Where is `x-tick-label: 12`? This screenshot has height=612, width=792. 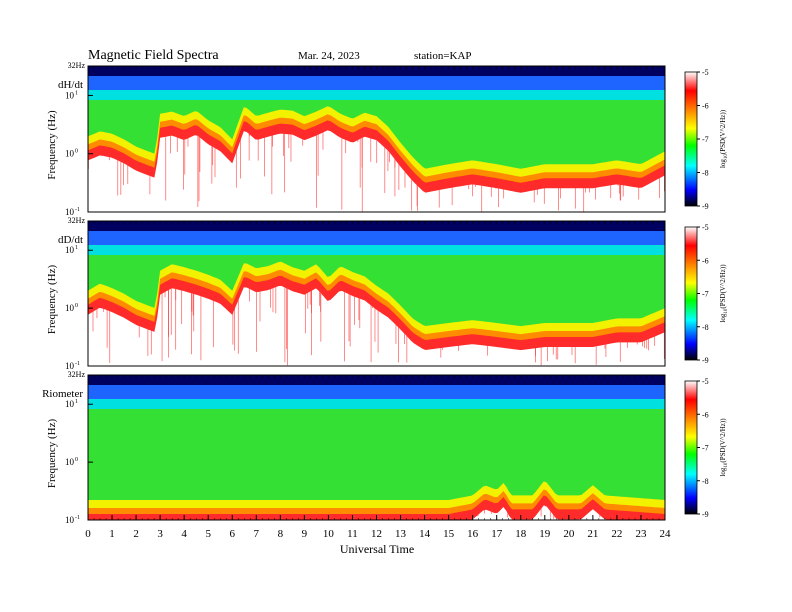
x-tick-label: 12 is located at coordinates (376, 534).